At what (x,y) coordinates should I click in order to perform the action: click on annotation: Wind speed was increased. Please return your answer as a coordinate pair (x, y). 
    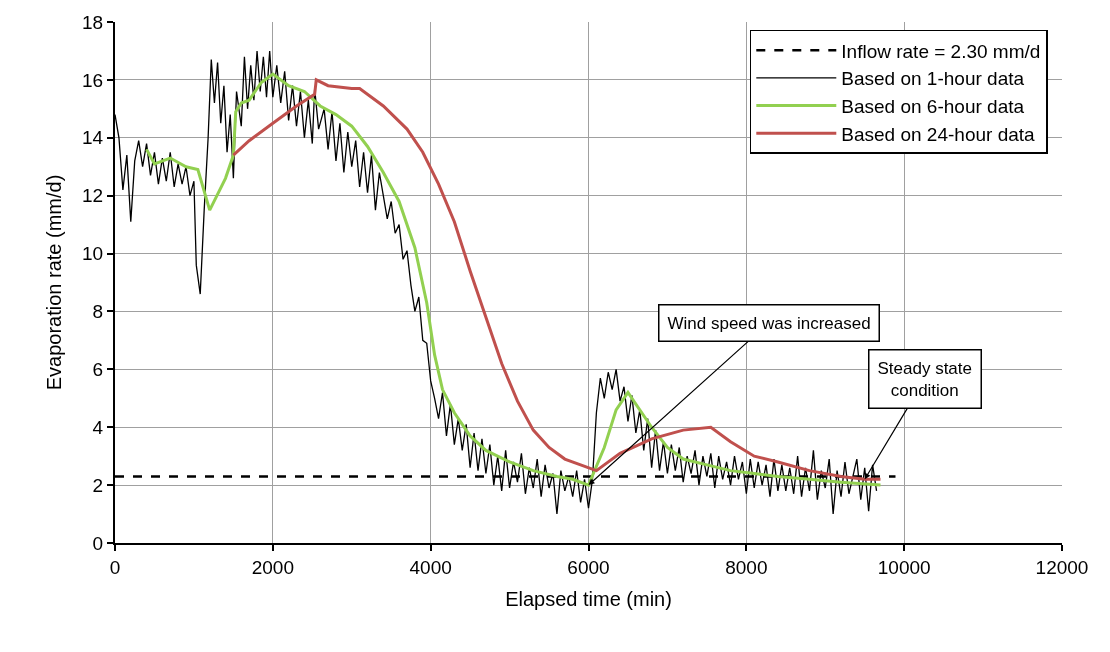
    Looking at the image, I should click on (769, 323).